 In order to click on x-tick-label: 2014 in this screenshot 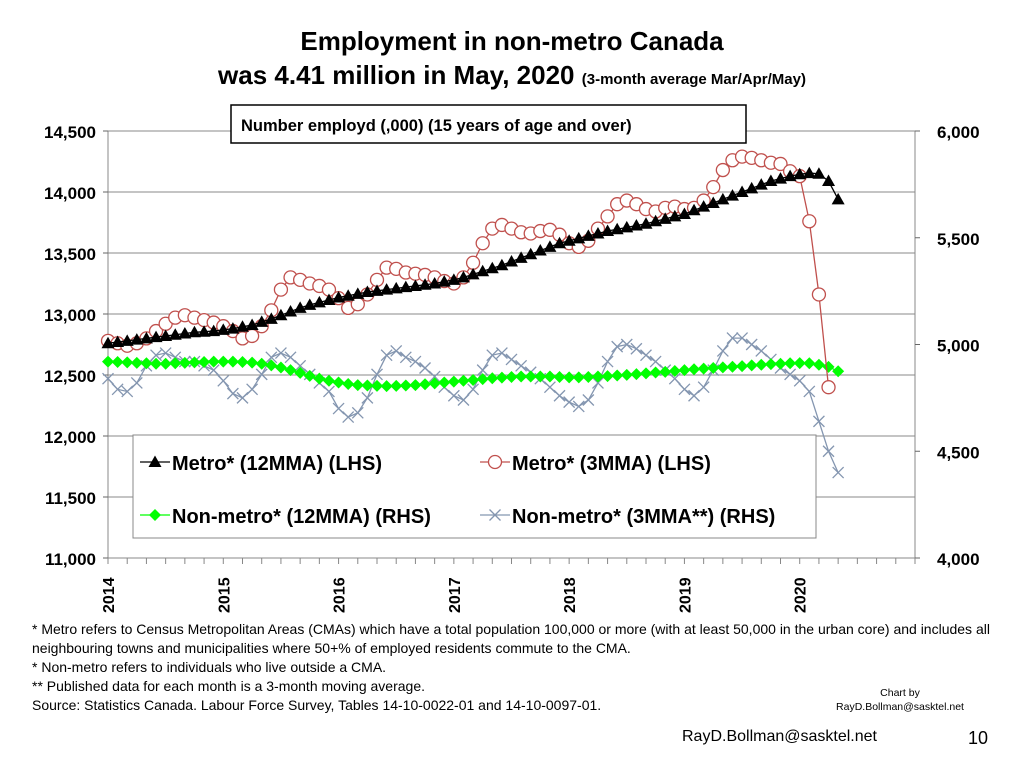, I will do `click(109, 595)`.